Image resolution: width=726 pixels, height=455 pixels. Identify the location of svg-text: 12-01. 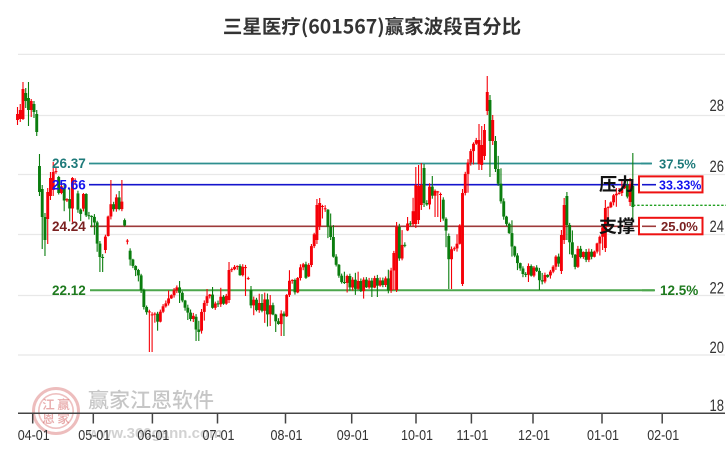
(534, 435).